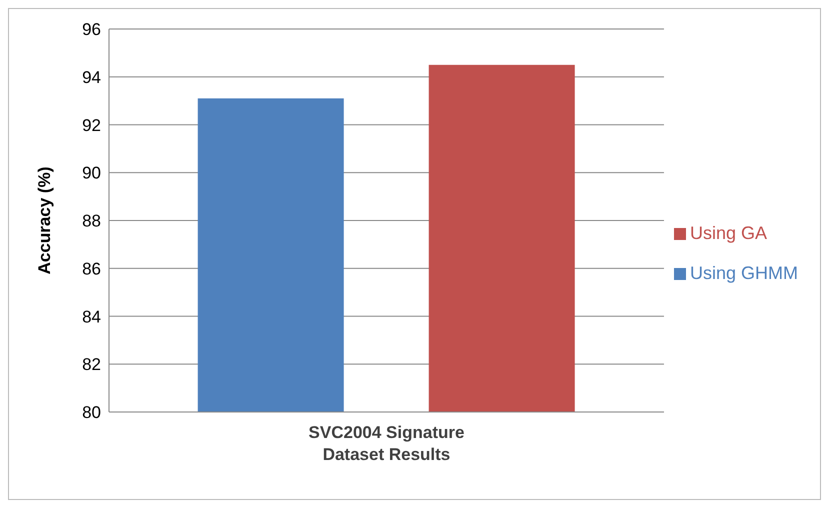 This screenshot has height=506, width=827. What do you see at coordinates (91, 125) in the screenshot?
I see `y-tick-label: 92` at bounding box center [91, 125].